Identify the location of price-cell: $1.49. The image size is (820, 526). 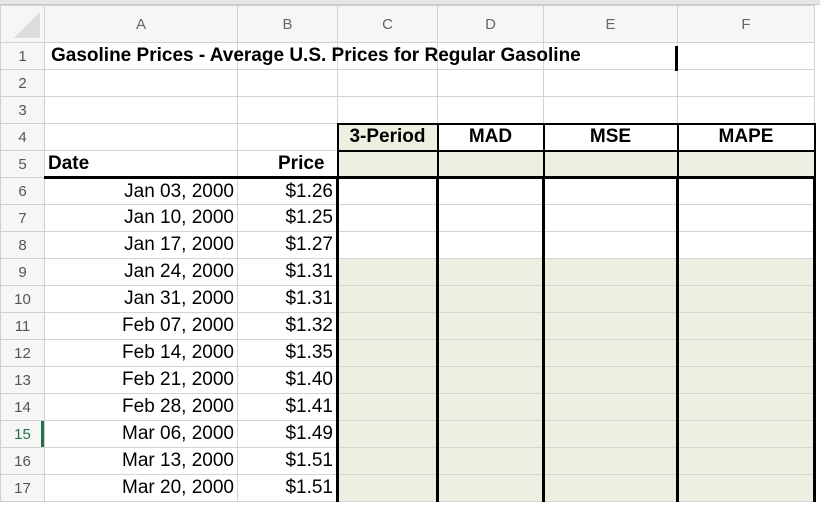
(288, 434).